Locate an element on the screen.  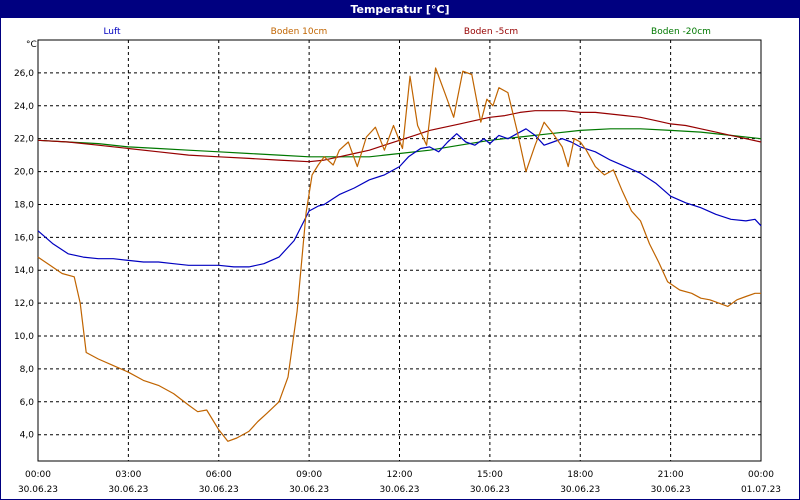
y-tick-label: 8,0 is located at coordinates (27, 370).